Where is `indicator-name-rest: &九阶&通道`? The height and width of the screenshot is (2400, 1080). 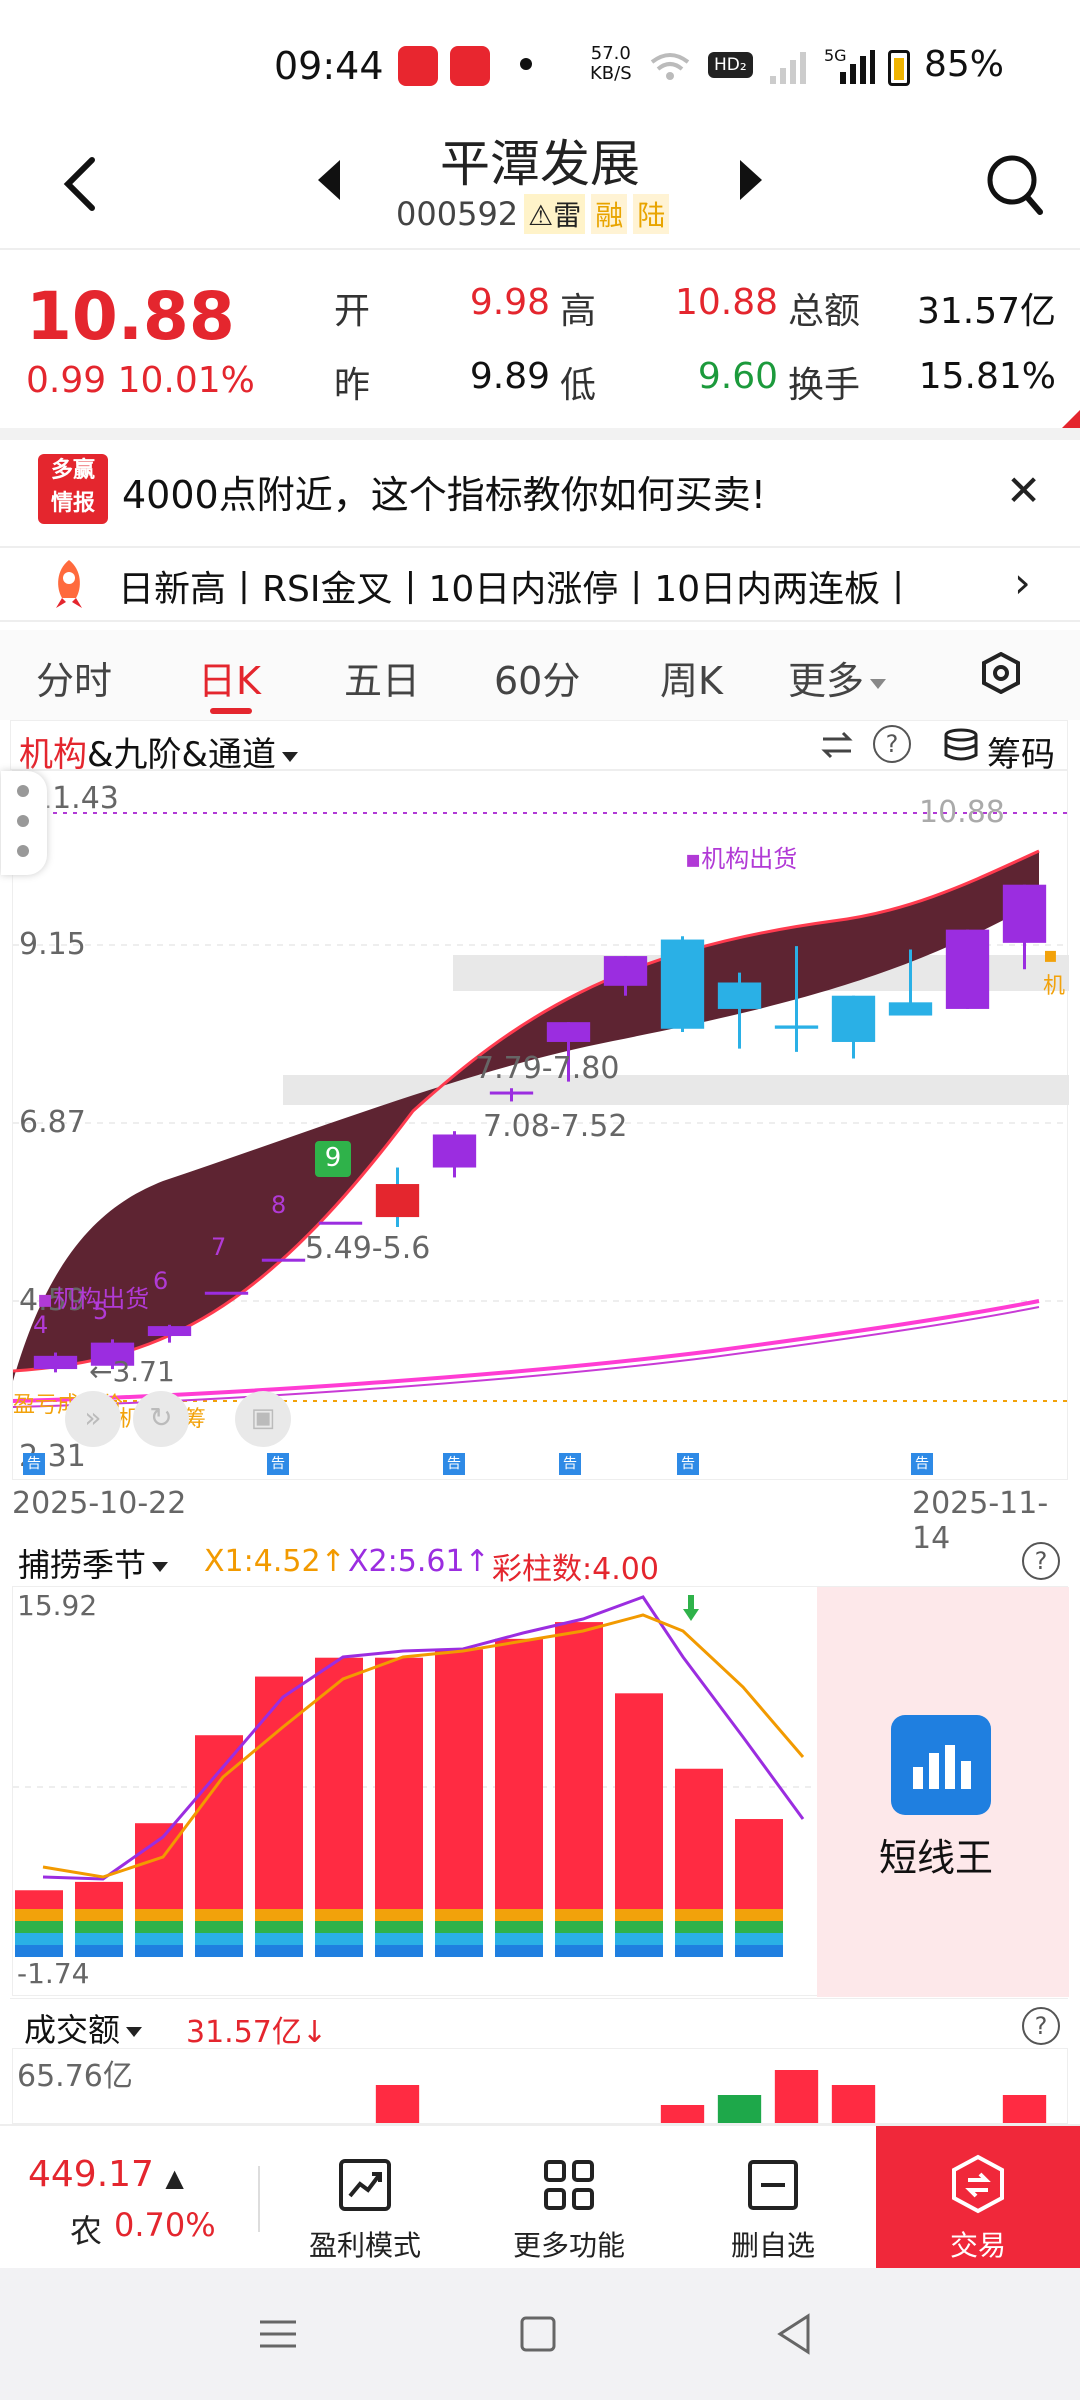
indicator-name-rest: &九阶&通道 is located at coordinates (182, 755).